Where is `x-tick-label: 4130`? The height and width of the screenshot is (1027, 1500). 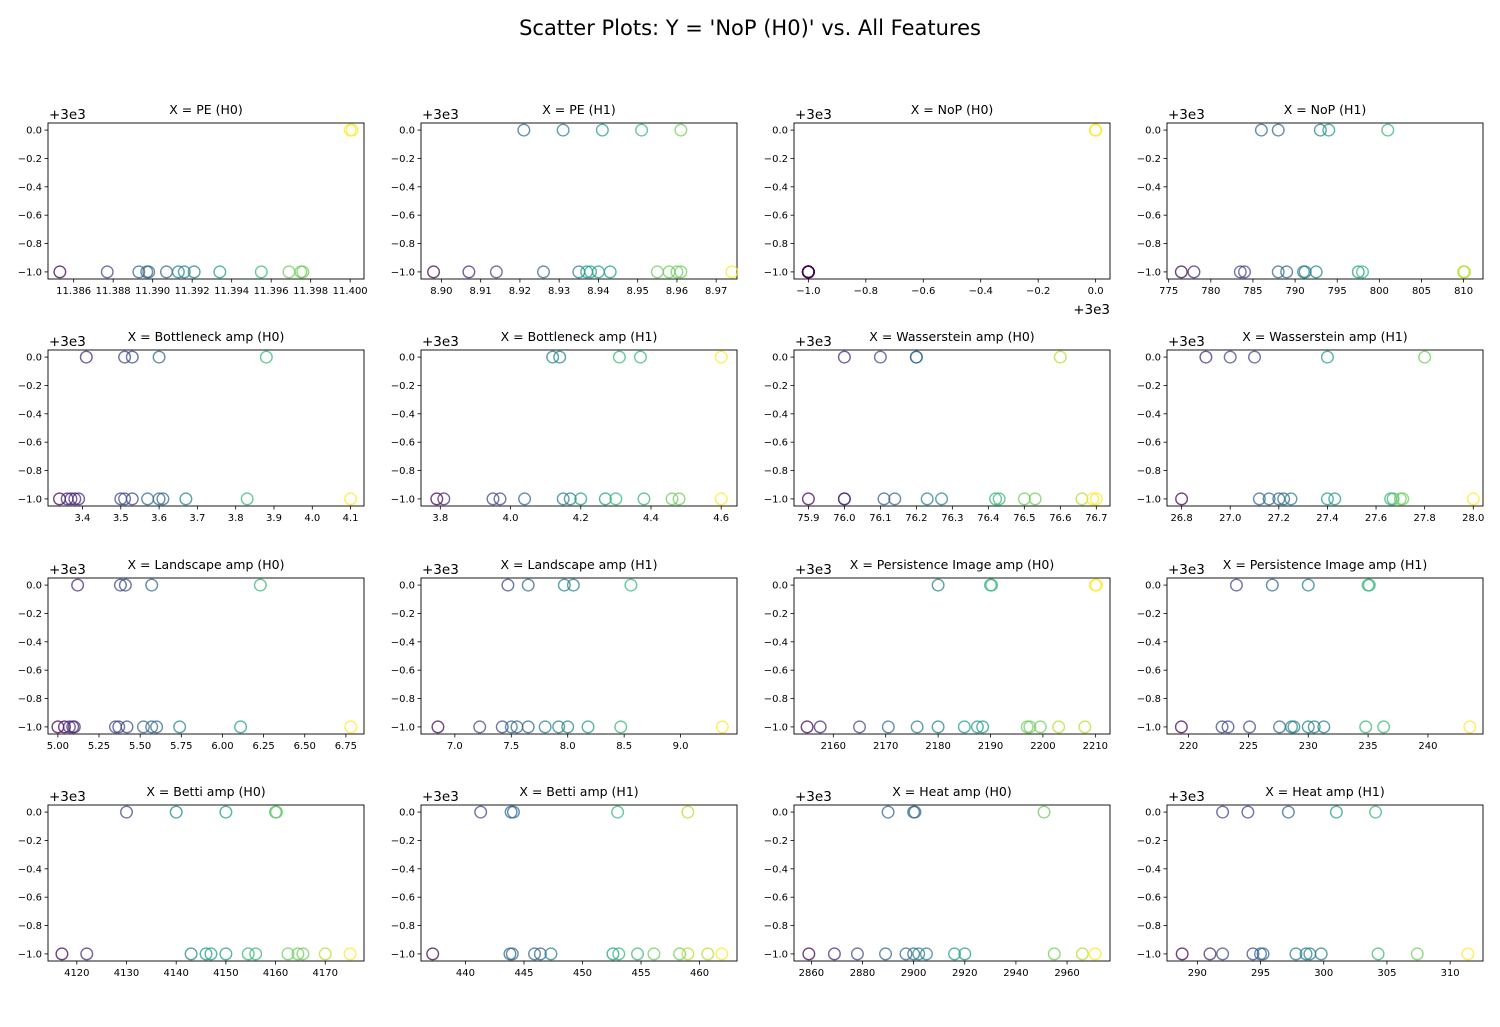 x-tick-label: 4130 is located at coordinates (126, 973).